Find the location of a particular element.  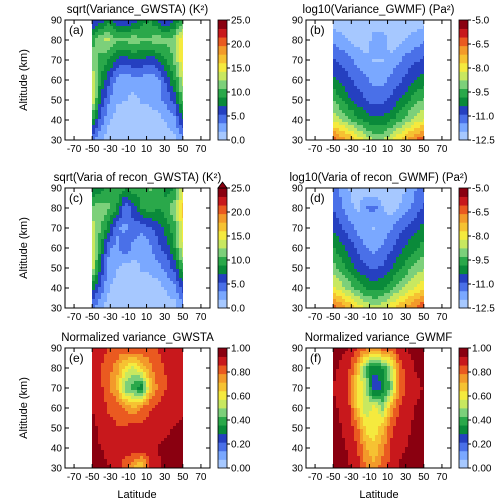

colorbar-swatch is located at coordinates (222, 304).